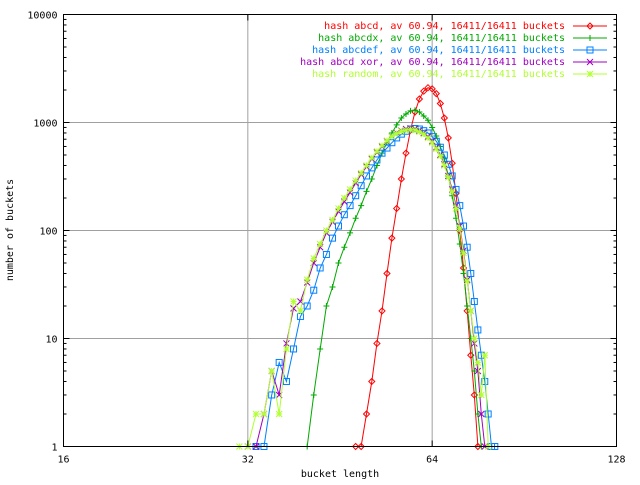 The height and width of the screenshot is (485, 640). Describe the element at coordinates (444, 26) in the screenshot. I see `legend-label: hash abcd, av 60.94, 16411/16411 buckets` at that location.